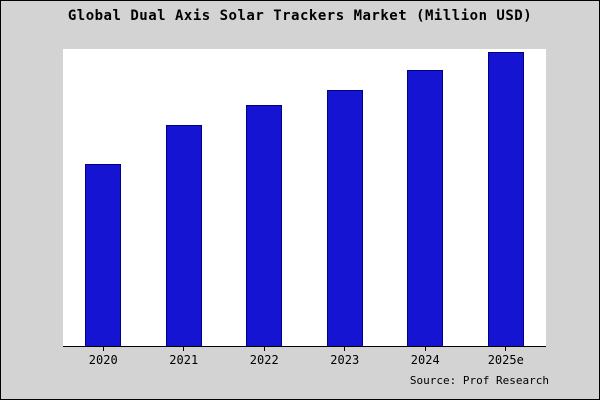  I want to click on bar-2023, so click(344, 218).